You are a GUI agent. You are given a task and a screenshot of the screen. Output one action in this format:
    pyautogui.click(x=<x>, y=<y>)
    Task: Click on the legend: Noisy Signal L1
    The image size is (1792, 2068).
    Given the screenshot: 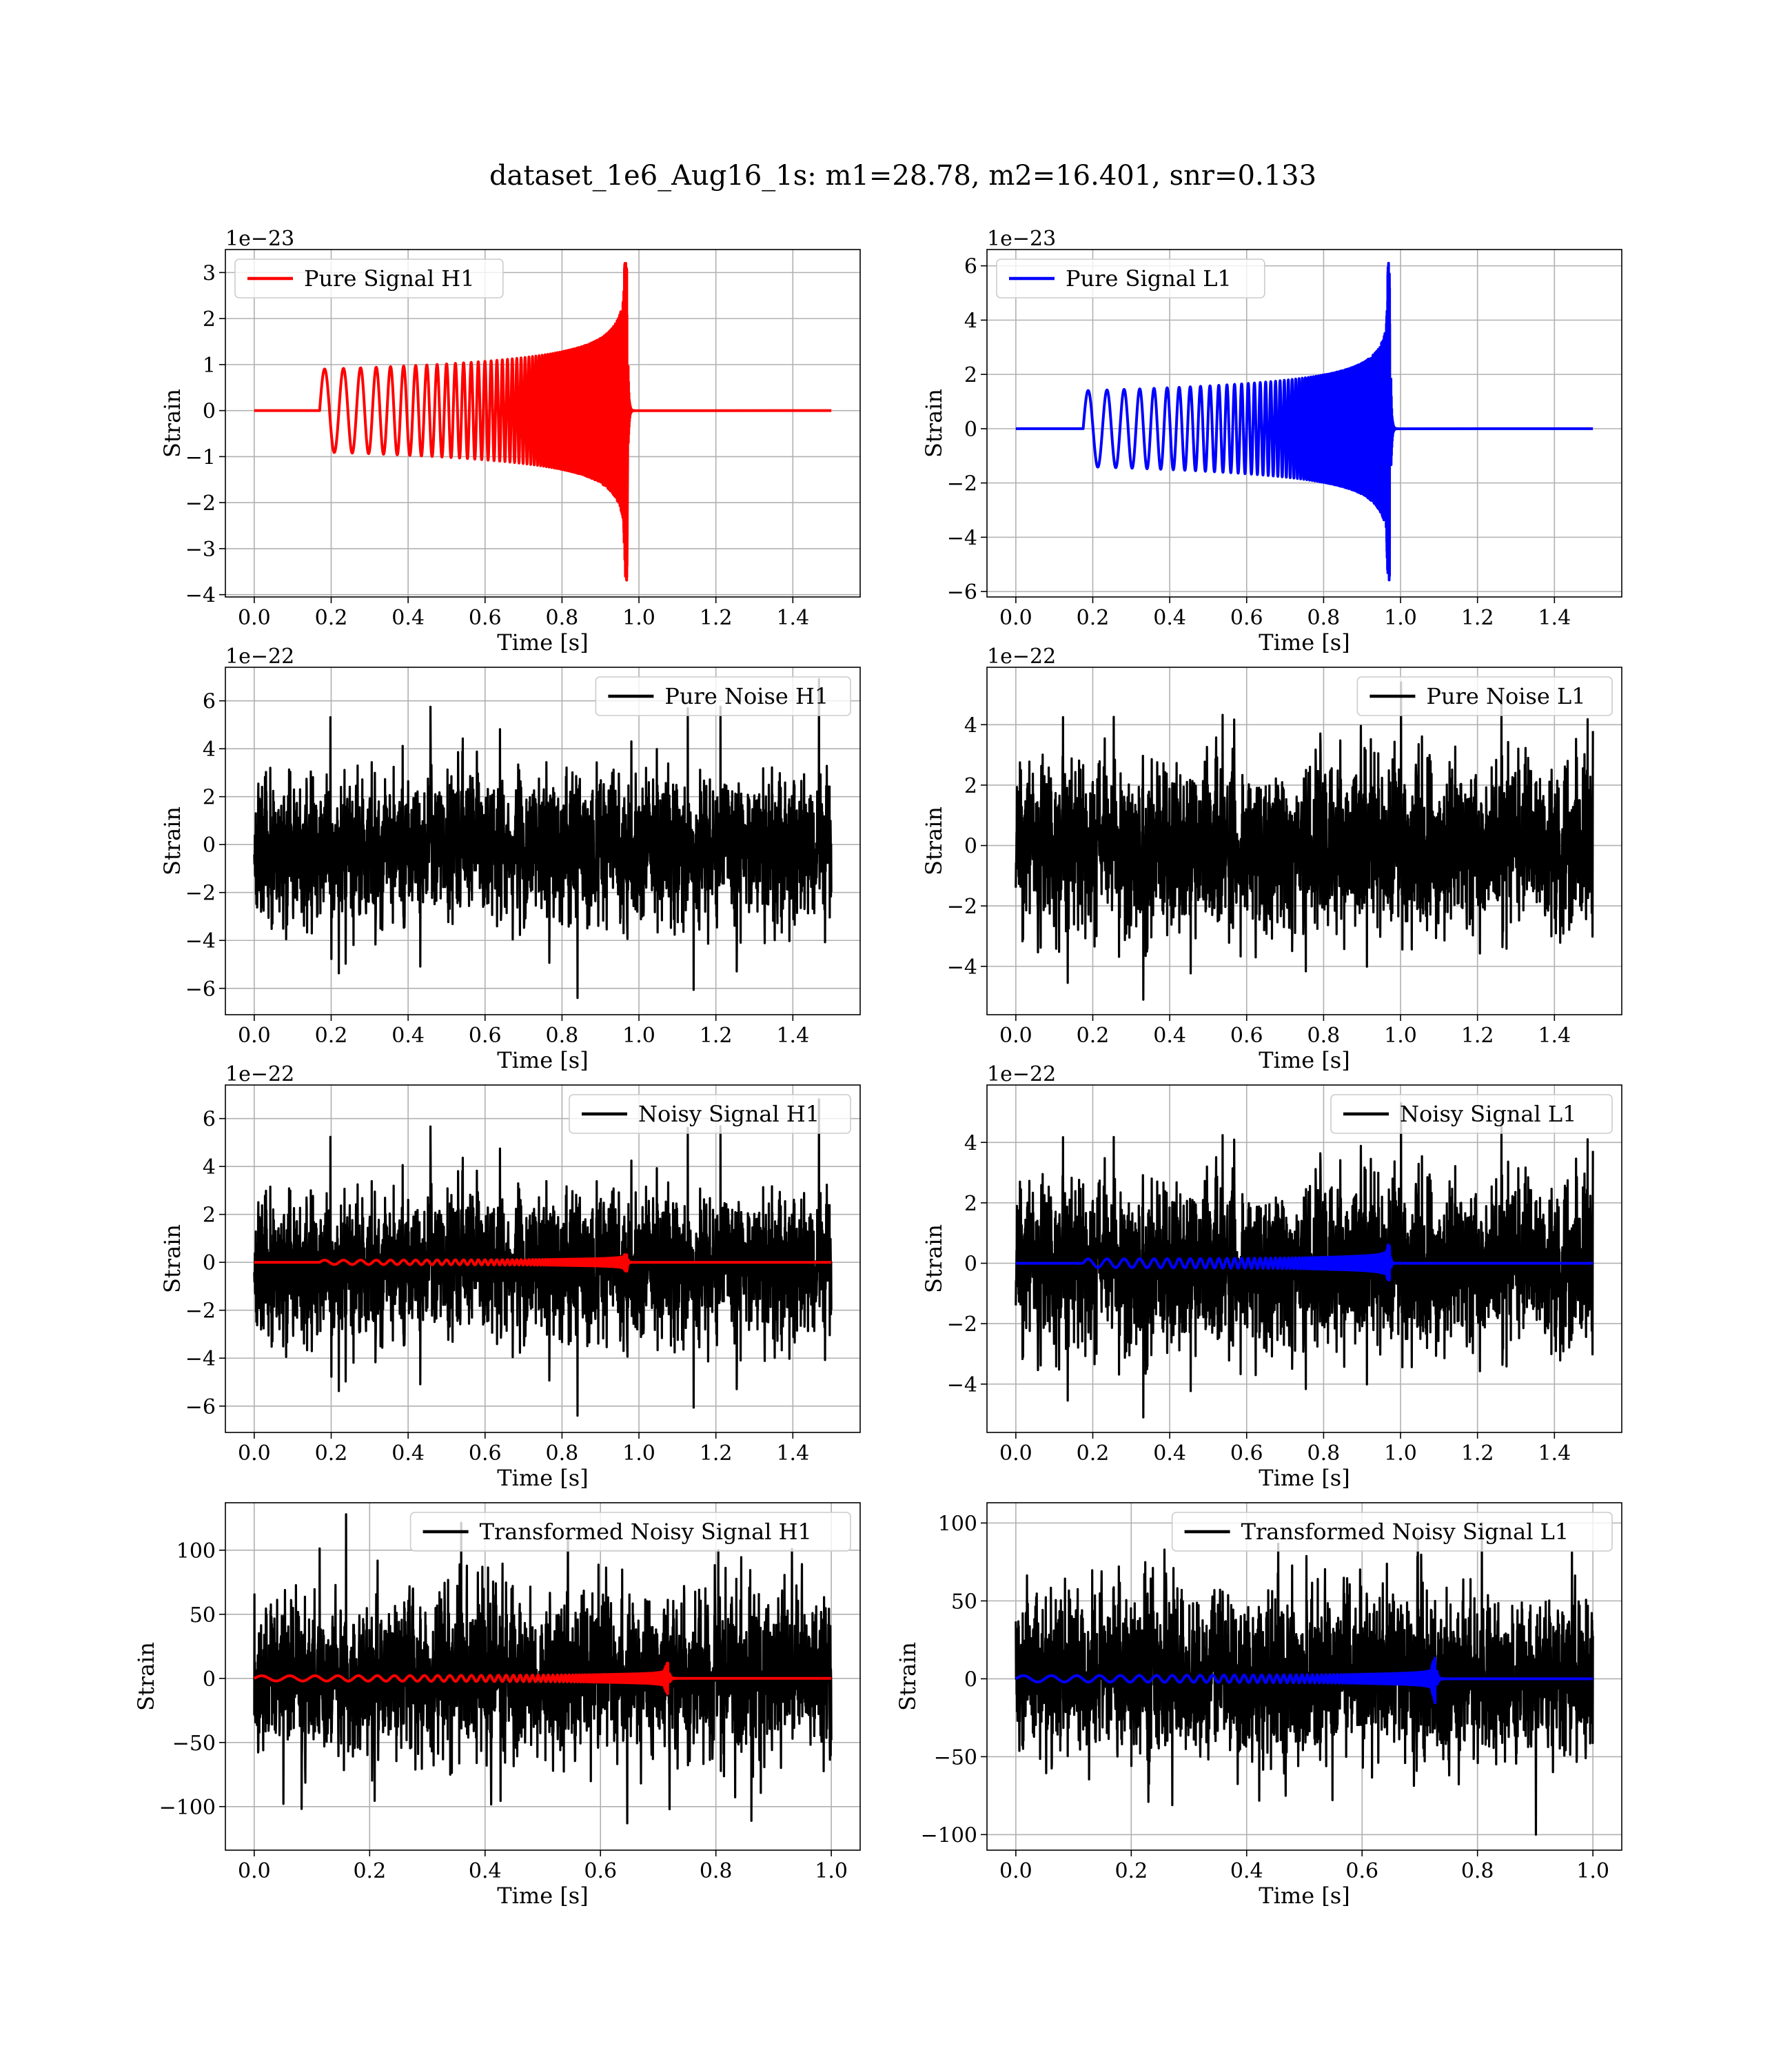 What is the action you would take?
    pyautogui.click(x=1471, y=1114)
    